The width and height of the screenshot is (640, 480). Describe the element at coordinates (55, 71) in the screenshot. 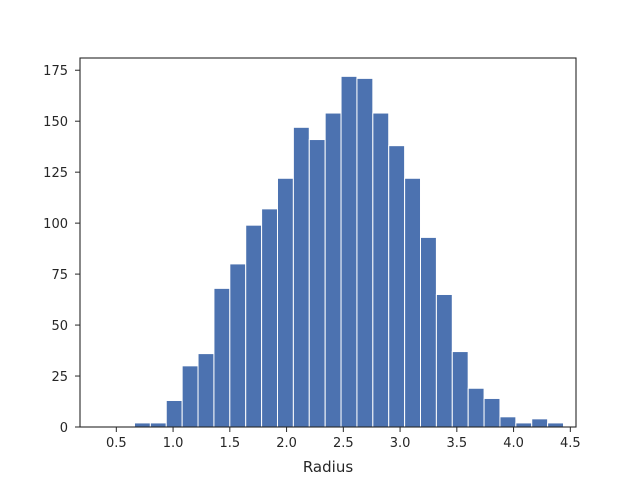

I see `y-tick-label: 175` at that location.